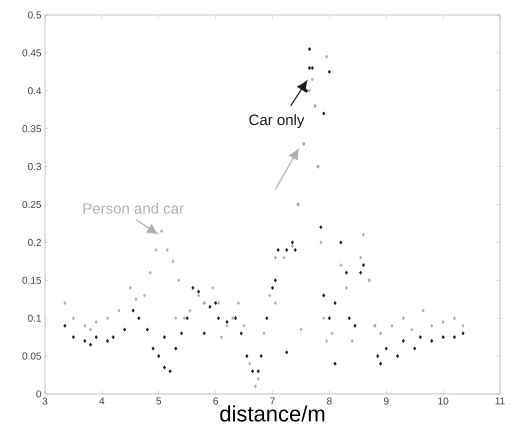 The height and width of the screenshot is (444, 517). I want to click on x-tick-label: 9, so click(386, 401).